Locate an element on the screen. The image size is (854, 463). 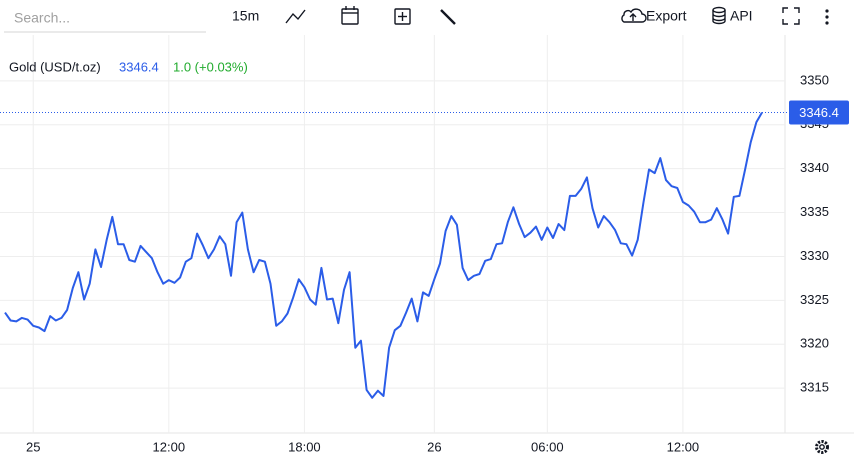
last-price-tag is located at coordinates (819, 112).